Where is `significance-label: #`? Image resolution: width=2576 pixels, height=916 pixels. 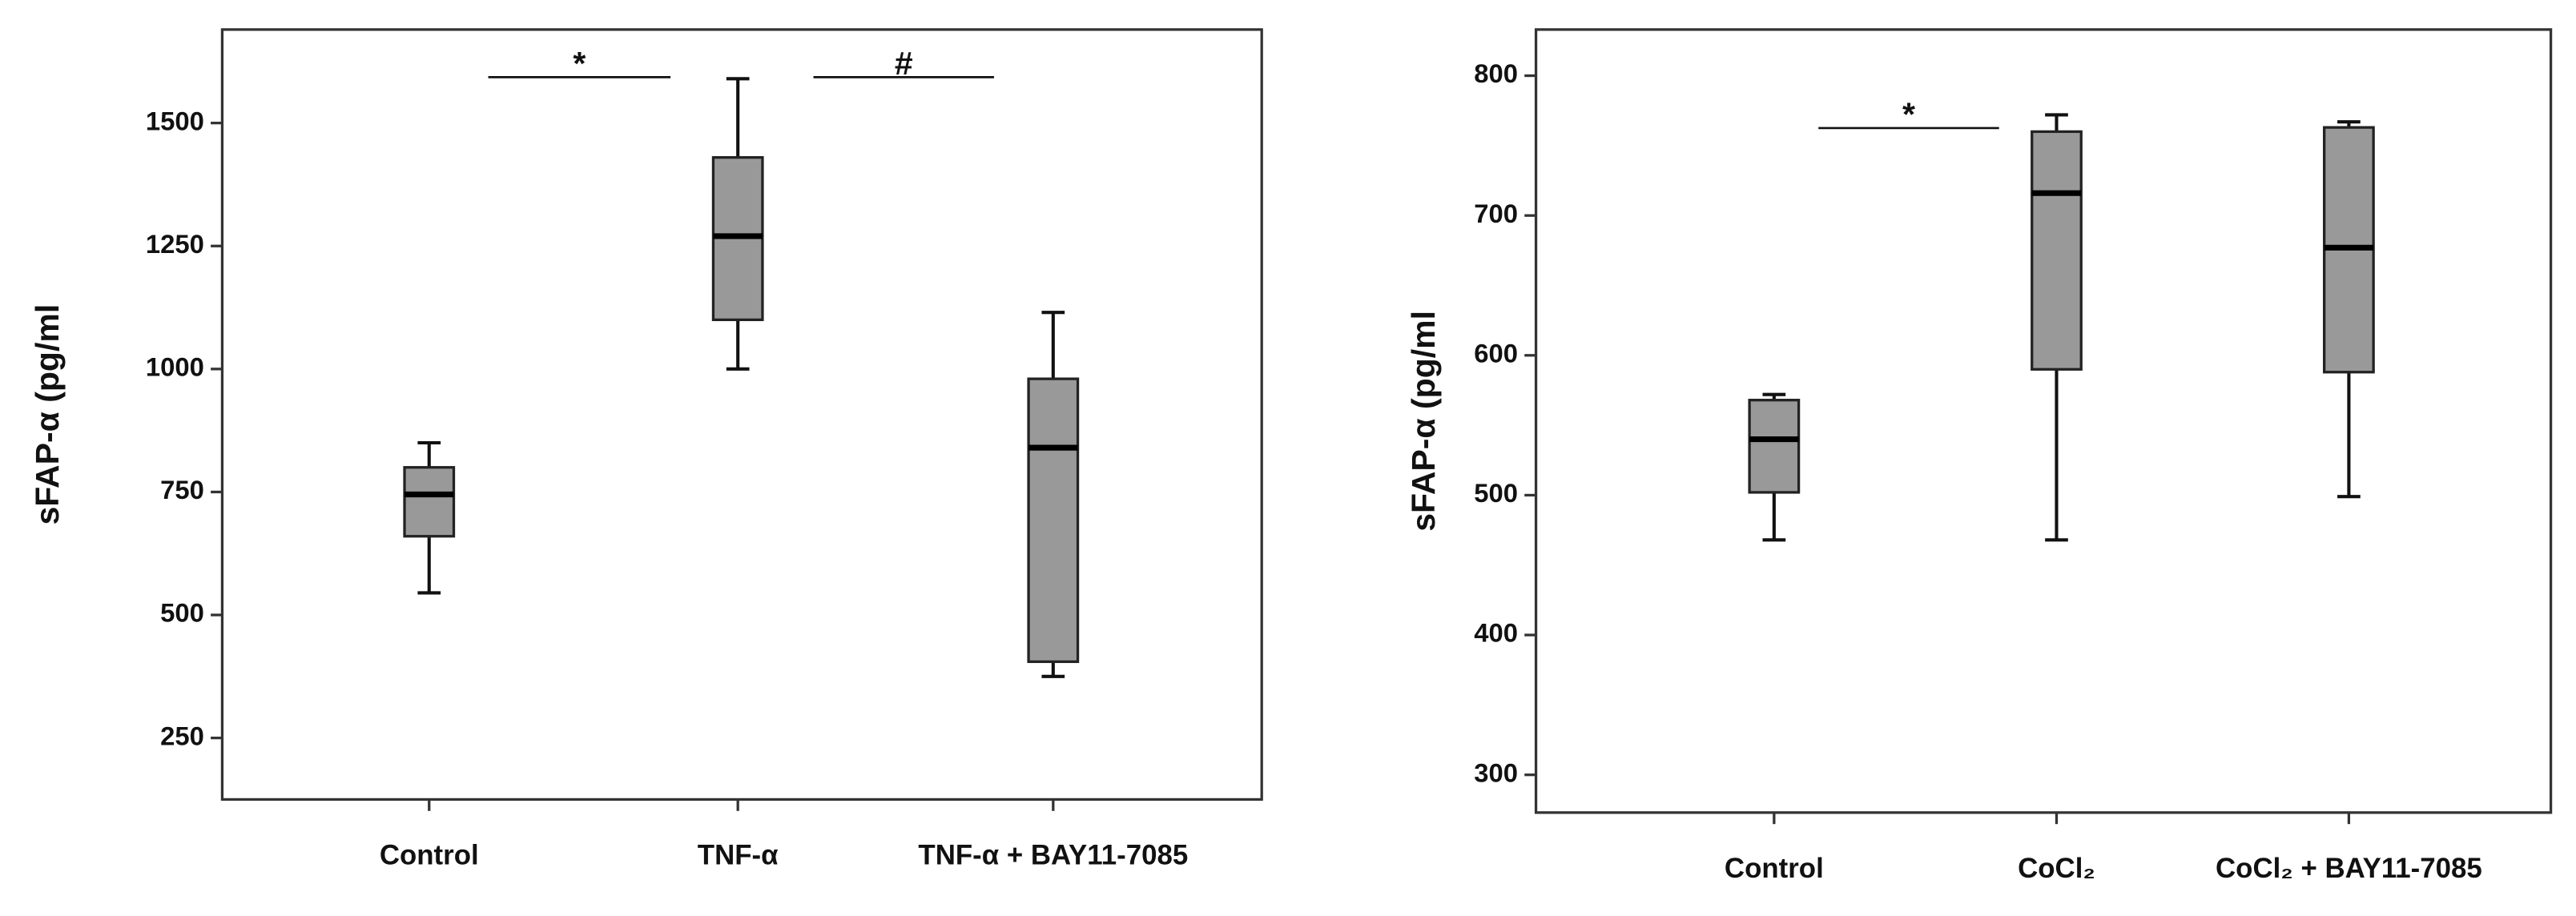 significance-label: # is located at coordinates (904, 64).